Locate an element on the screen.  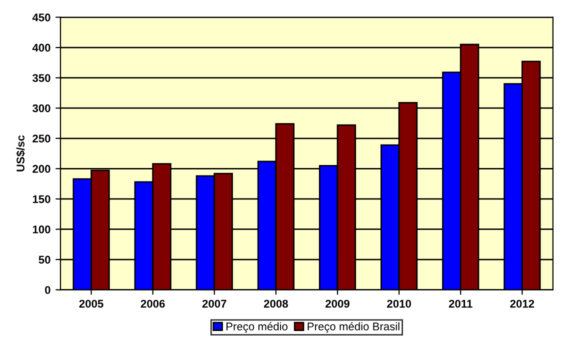
y-tick-label: 50 is located at coordinates (44, 260).